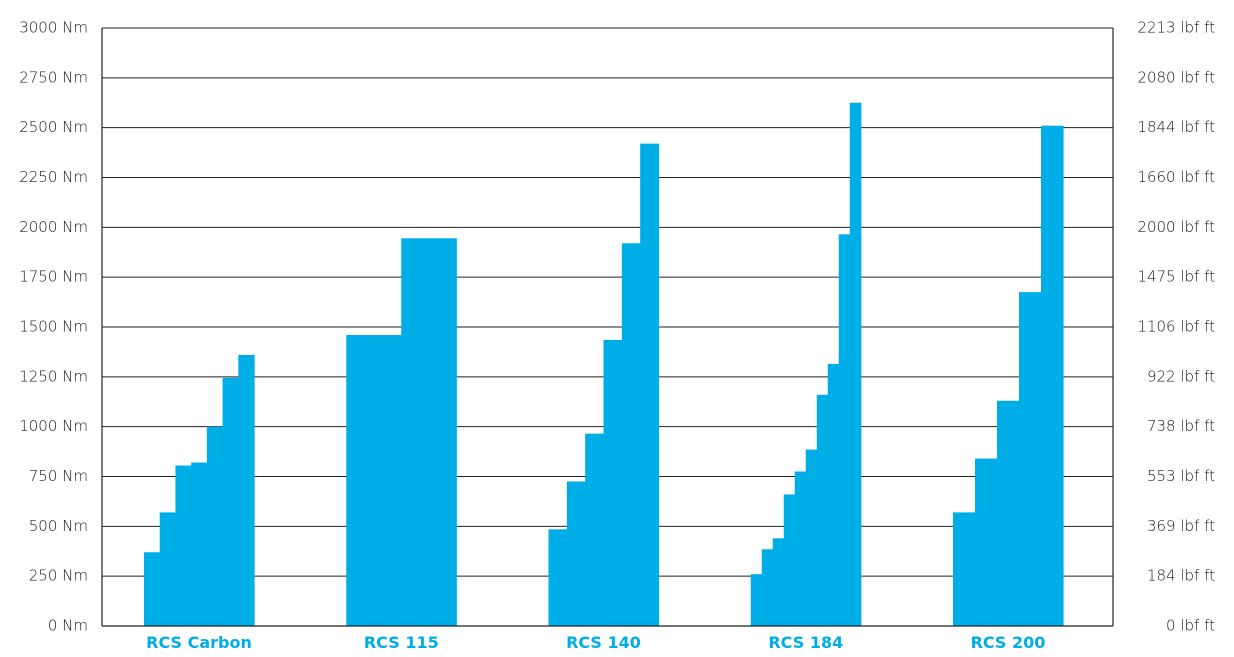 This screenshot has width=1234, height=657. Describe the element at coordinates (53, 177) in the screenshot. I see `left-tick-label: 2250 Nm` at that location.